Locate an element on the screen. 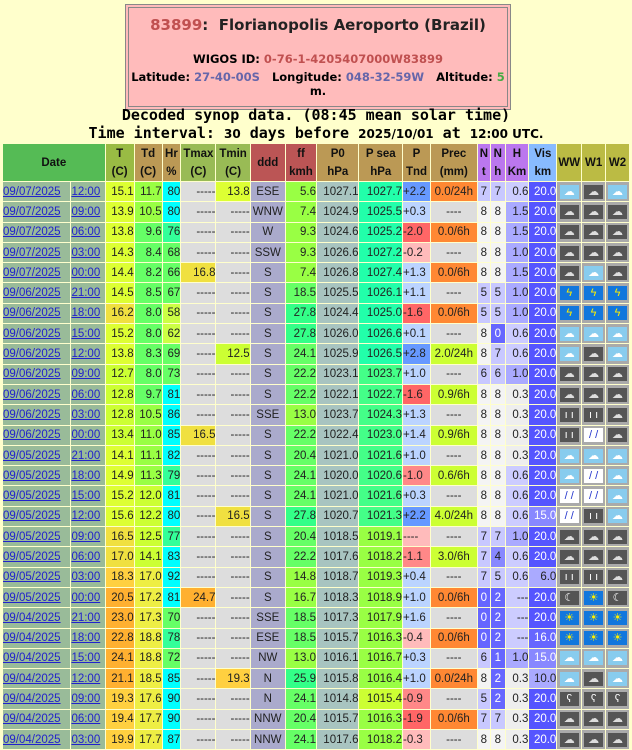  cell-time: 18:00 is located at coordinates (88, 638).